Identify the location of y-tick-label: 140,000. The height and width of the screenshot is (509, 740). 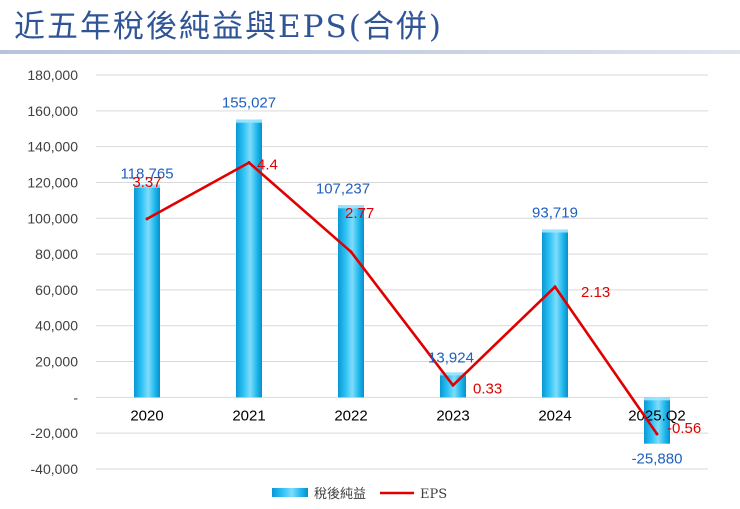
(52, 147).